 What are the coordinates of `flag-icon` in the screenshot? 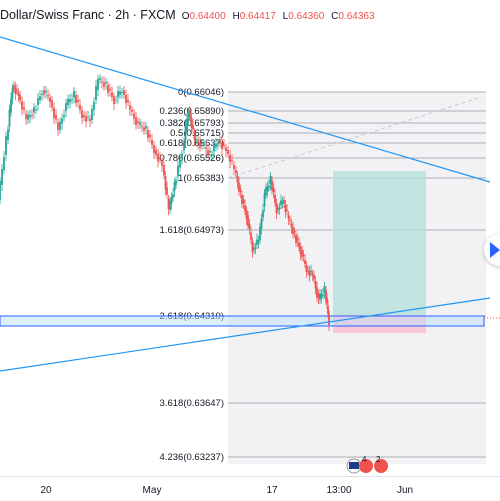 It's located at (354, 465).